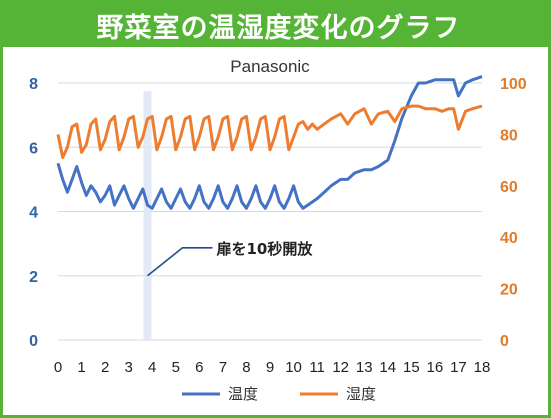 This screenshot has height=418, width=551. Describe the element at coordinates (176, 367) in the screenshot. I see `x-tick-label: 5` at that location.